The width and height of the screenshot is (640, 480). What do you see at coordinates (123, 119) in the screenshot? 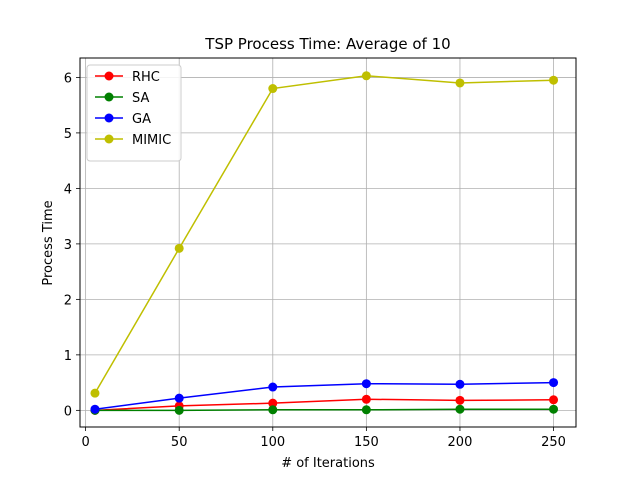
I see `legend-item-ga: GA` at bounding box center [123, 119].